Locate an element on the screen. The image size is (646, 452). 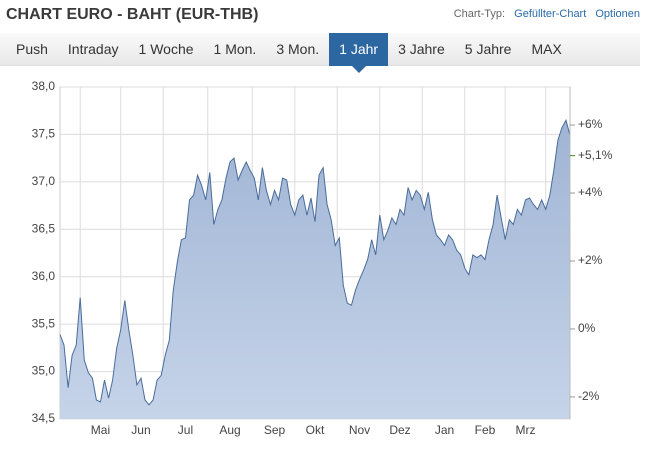
x-tick-label: Dez is located at coordinates (399, 430).